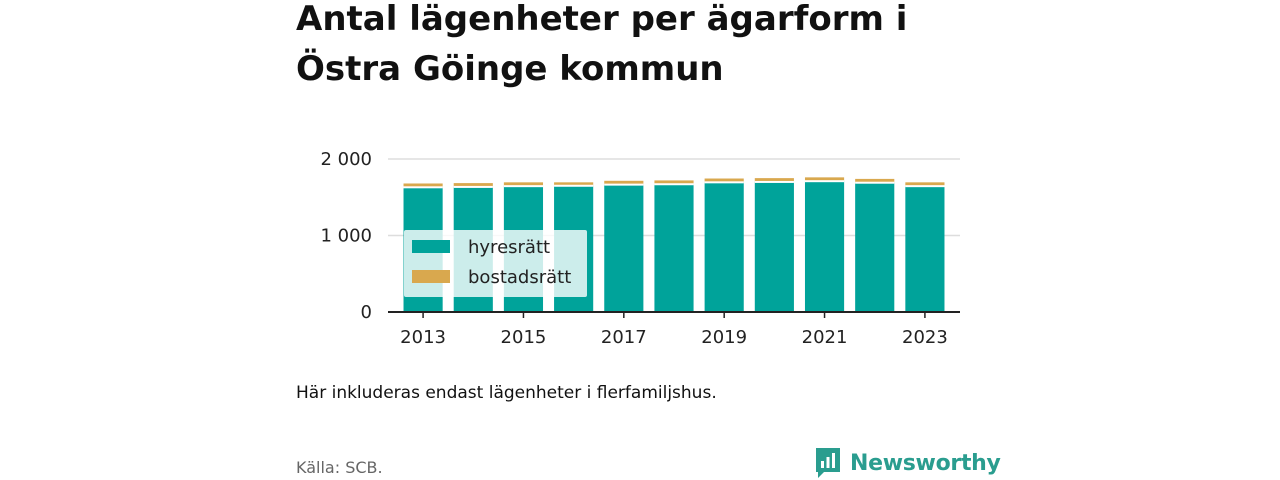  What do you see at coordinates (495, 263) in the screenshot?
I see `legend: hyresrätt bostadsrätt` at bounding box center [495, 263].